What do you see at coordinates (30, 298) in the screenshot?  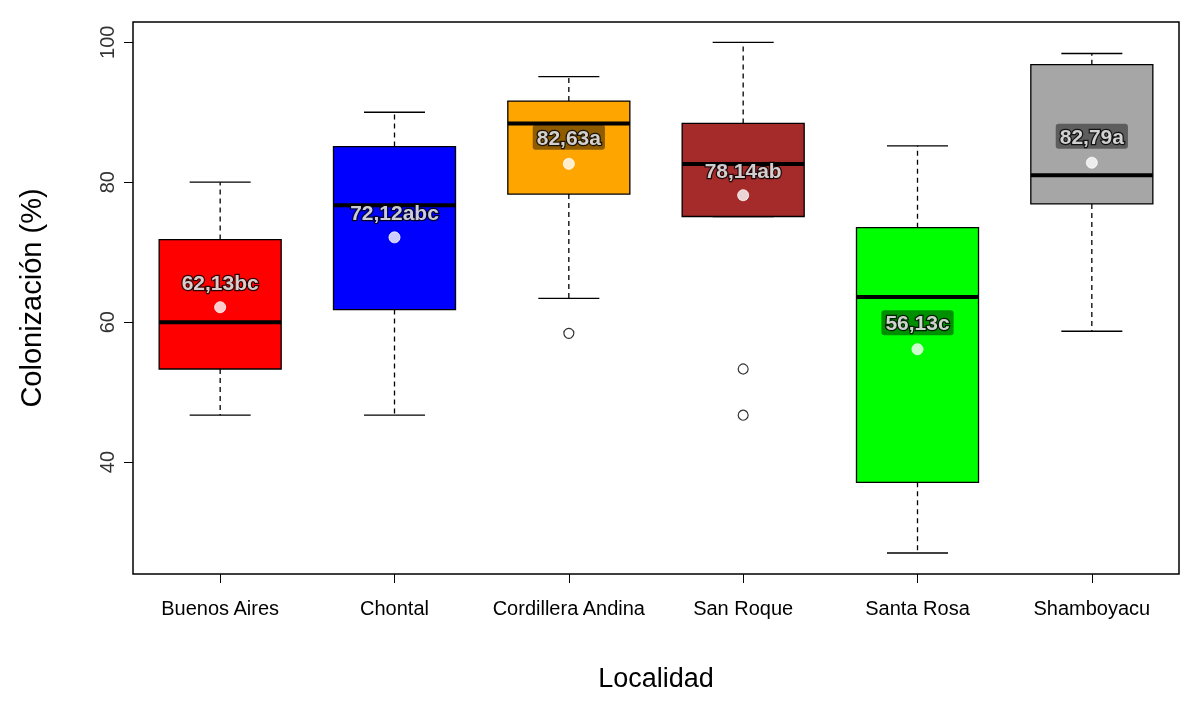 I see `y-axis-title: Colonización (%)` at bounding box center [30, 298].